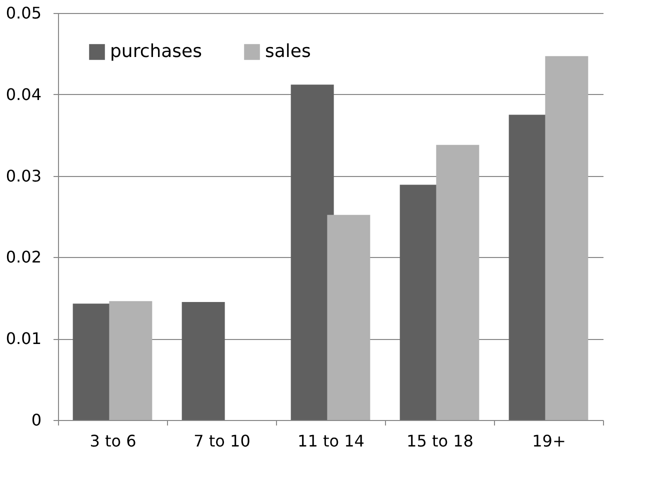 Image resolution: width=655 pixels, height=486 pixels. Describe the element at coordinates (113, 441) in the screenshot. I see `x-tick-label: 3 to 6` at that location.